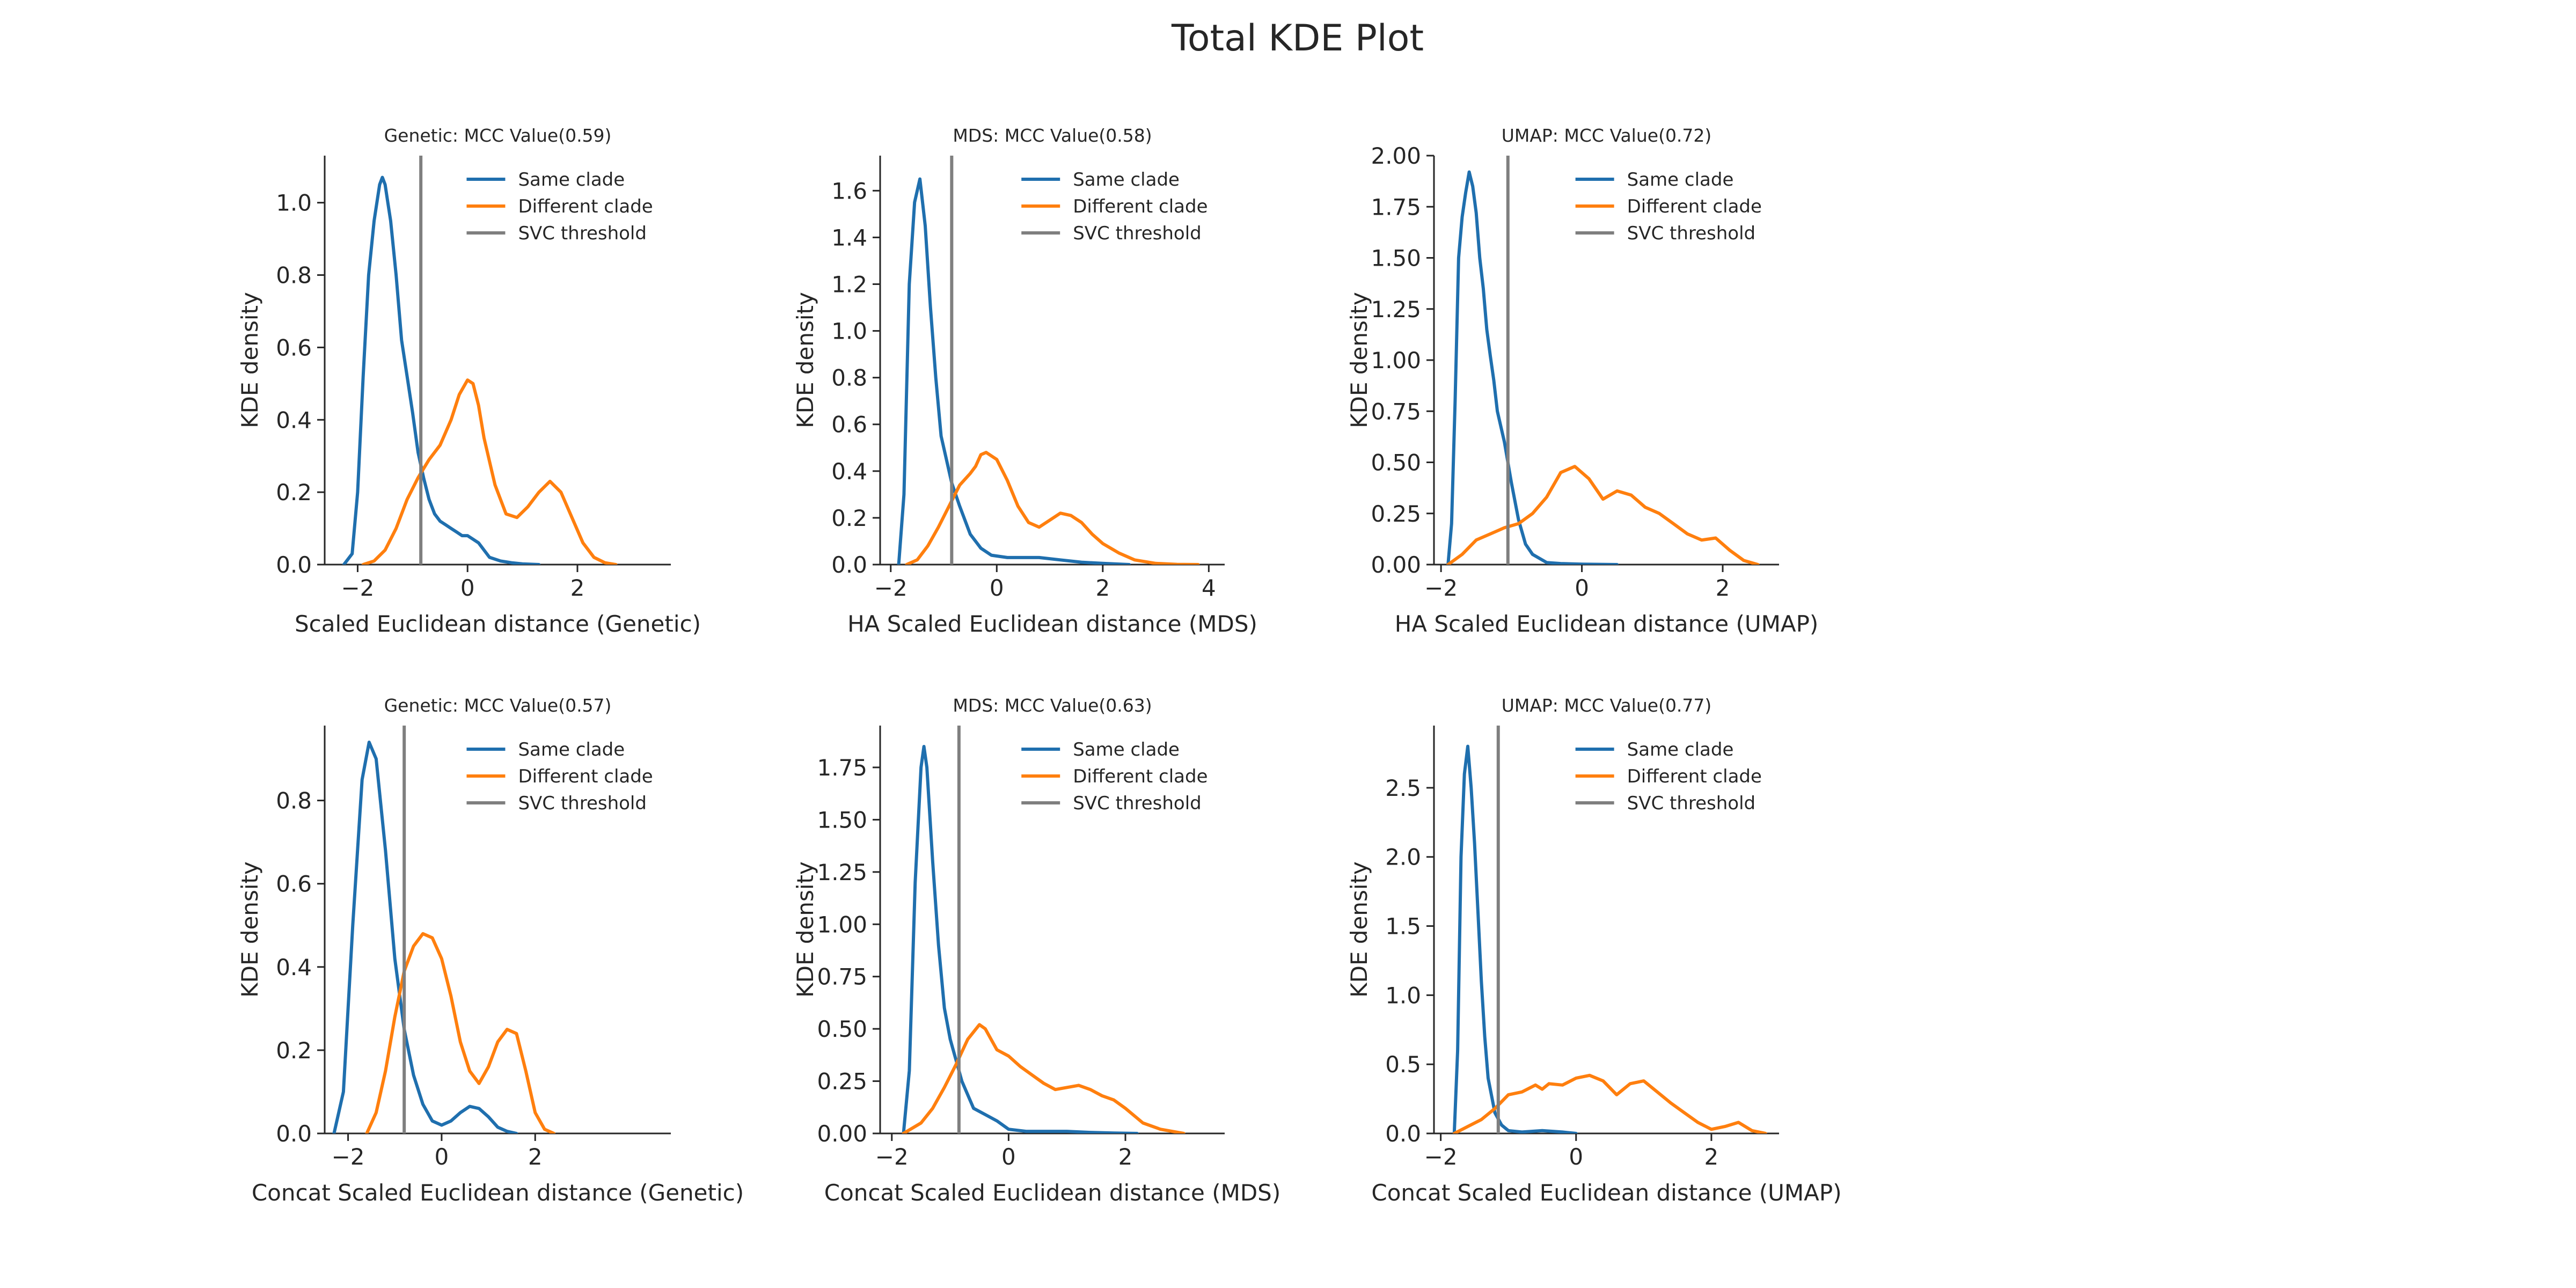  What do you see at coordinates (1396, 156) in the screenshot?
I see `y-tick-label: 2.00` at bounding box center [1396, 156].